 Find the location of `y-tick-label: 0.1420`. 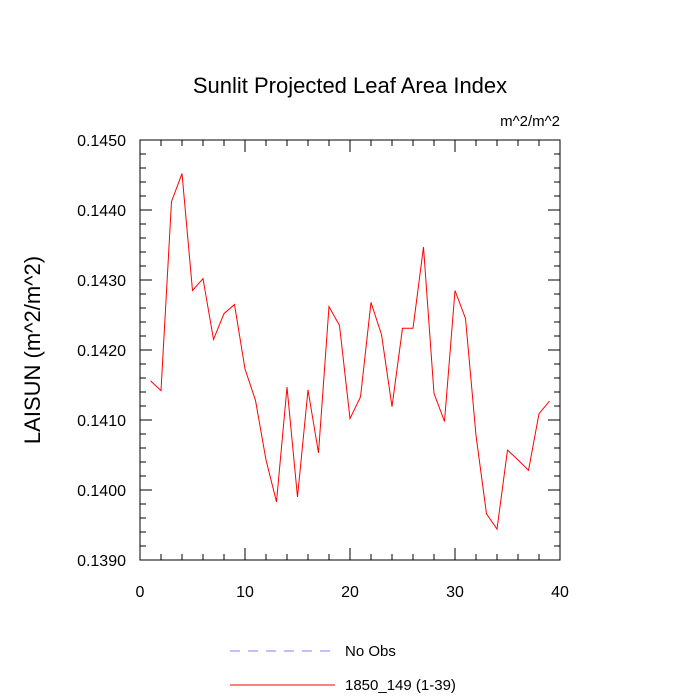

y-tick-label: 0.1420 is located at coordinates (101, 351).